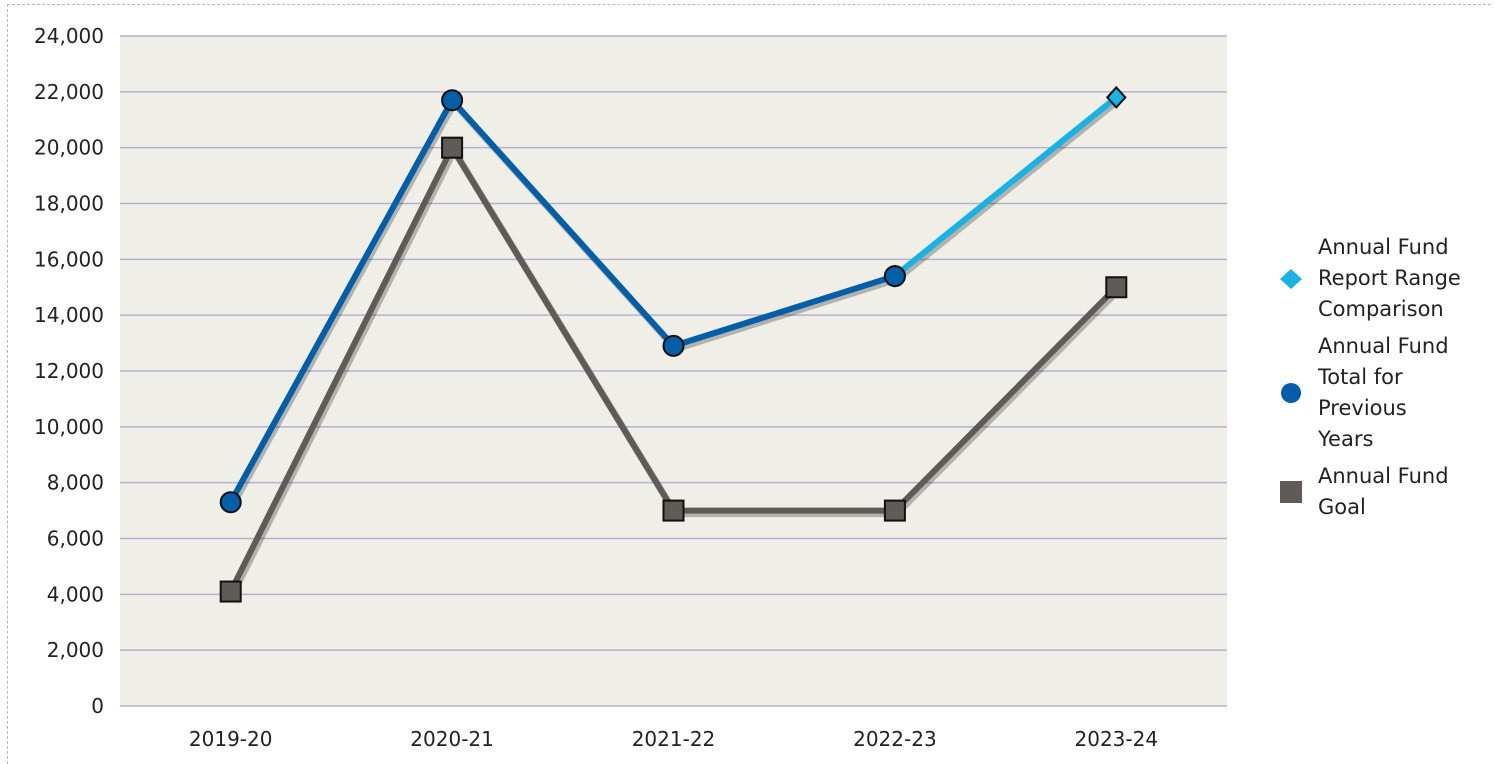 This screenshot has width=1495, height=764. What do you see at coordinates (231, 739) in the screenshot?
I see `x-tick-label: 2019-20` at bounding box center [231, 739].